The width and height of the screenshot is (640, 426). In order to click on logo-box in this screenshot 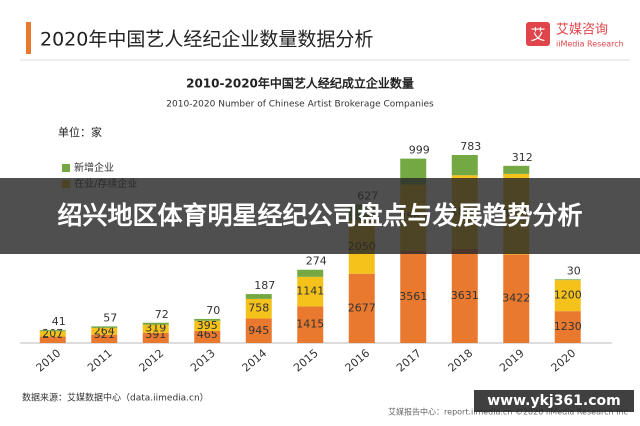, I will do `click(538, 34)`.